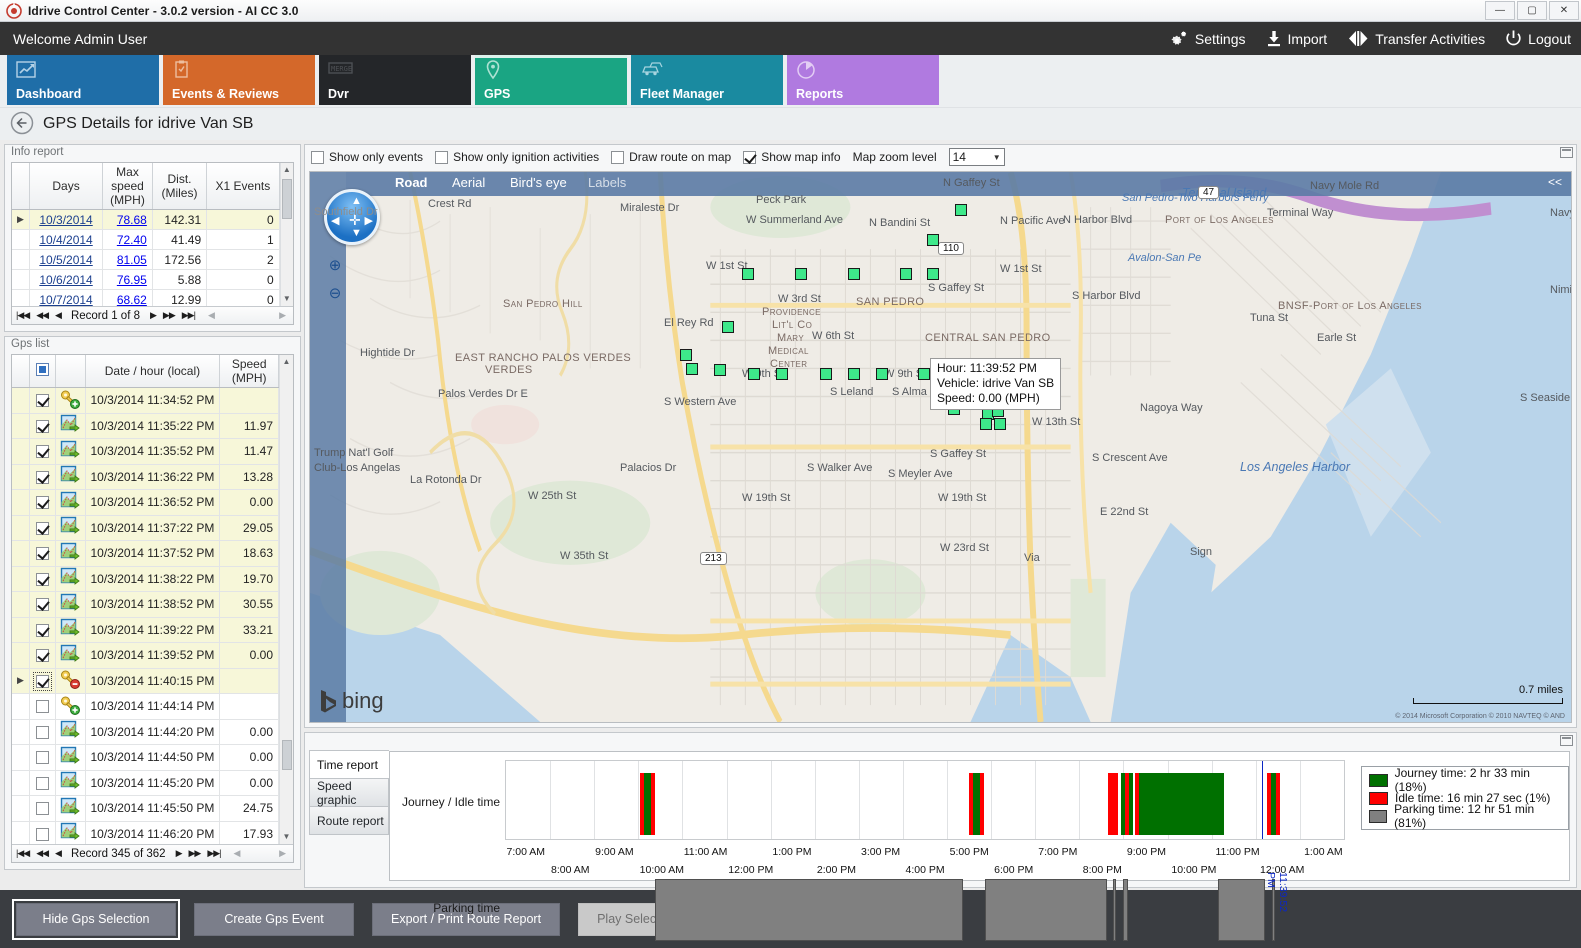  What do you see at coordinates (66, 219) in the screenshot?
I see `cell-day: 10/3/2014` at bounding box center [66, 219].